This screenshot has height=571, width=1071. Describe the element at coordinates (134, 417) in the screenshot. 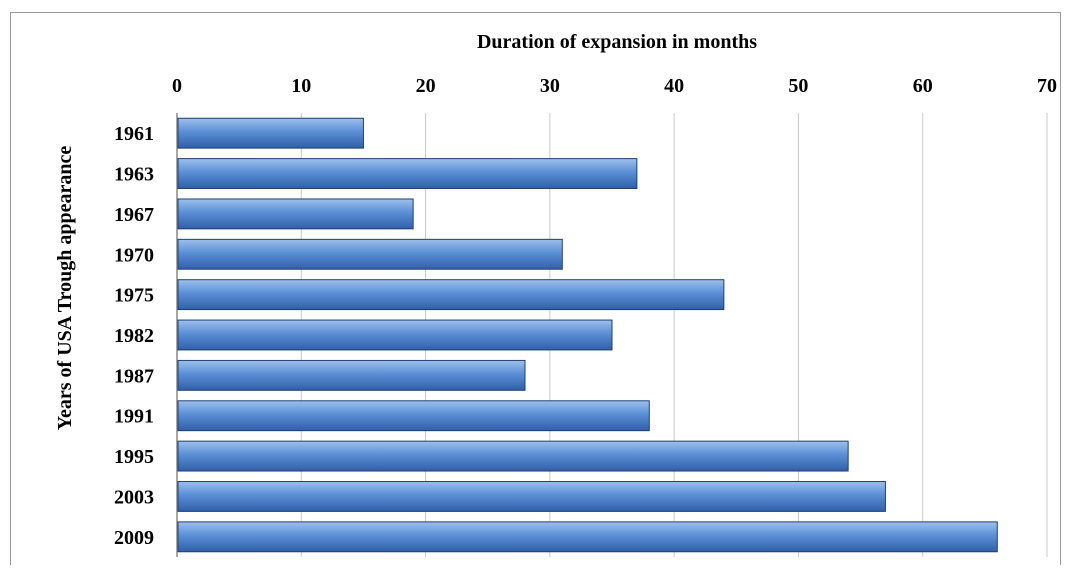

I see `y-tick-label-1991: 1991` at that location.